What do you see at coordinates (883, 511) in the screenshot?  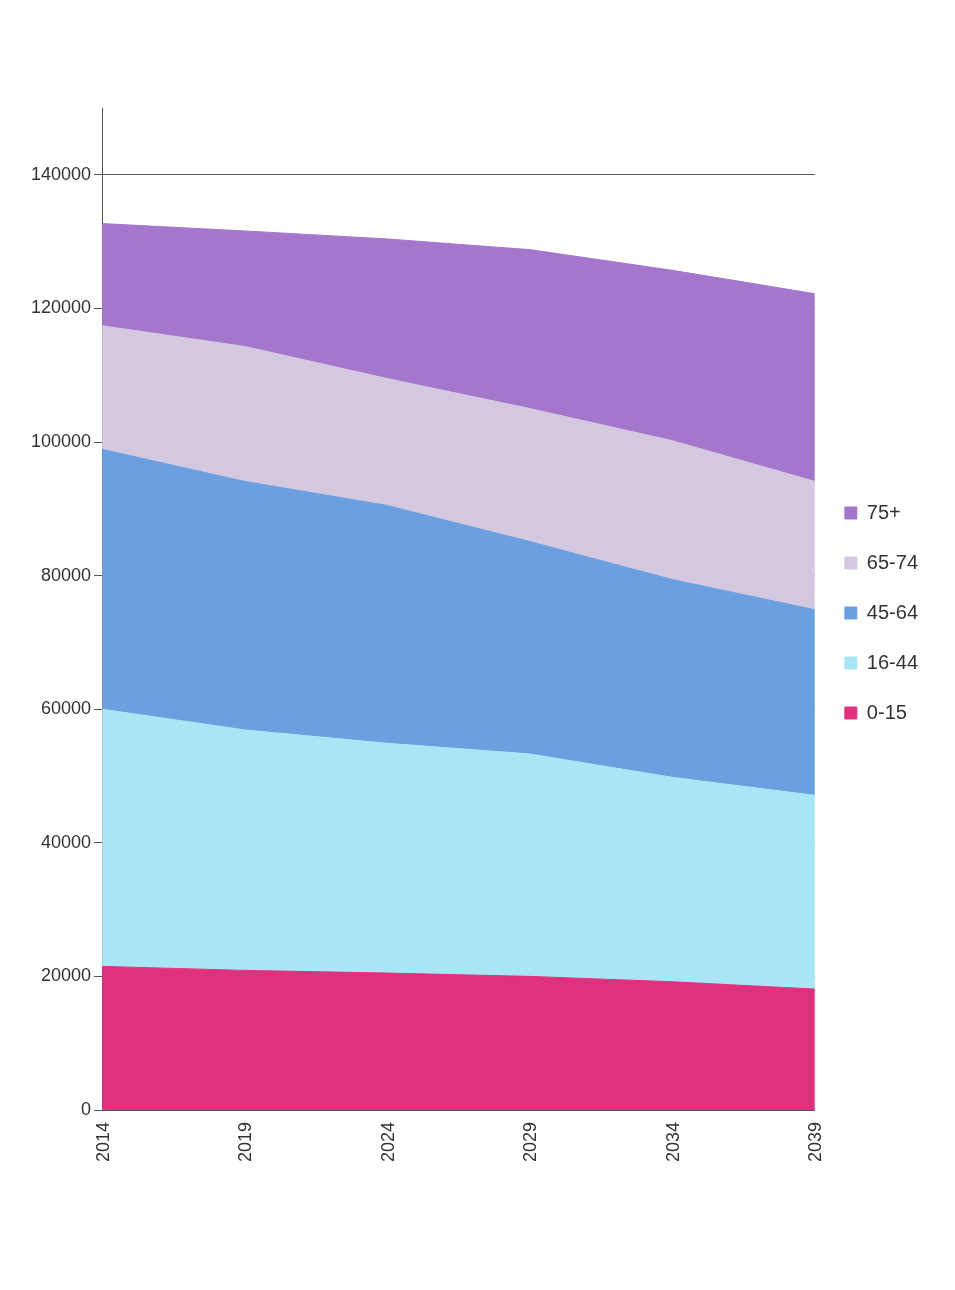 I see `legend-label: 75+` at bounding box center [883, 511].